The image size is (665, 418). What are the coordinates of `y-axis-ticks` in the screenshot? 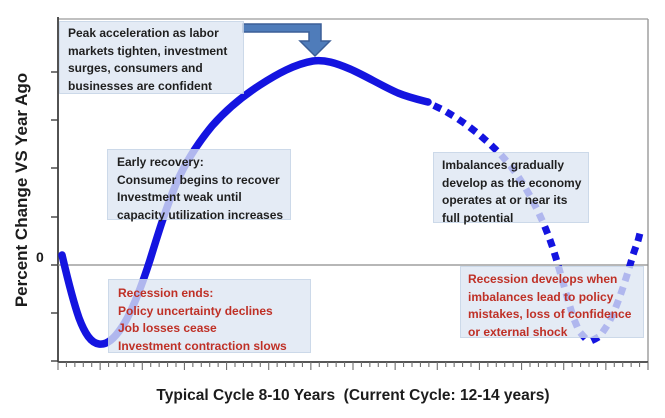 It's located at (54, 216).